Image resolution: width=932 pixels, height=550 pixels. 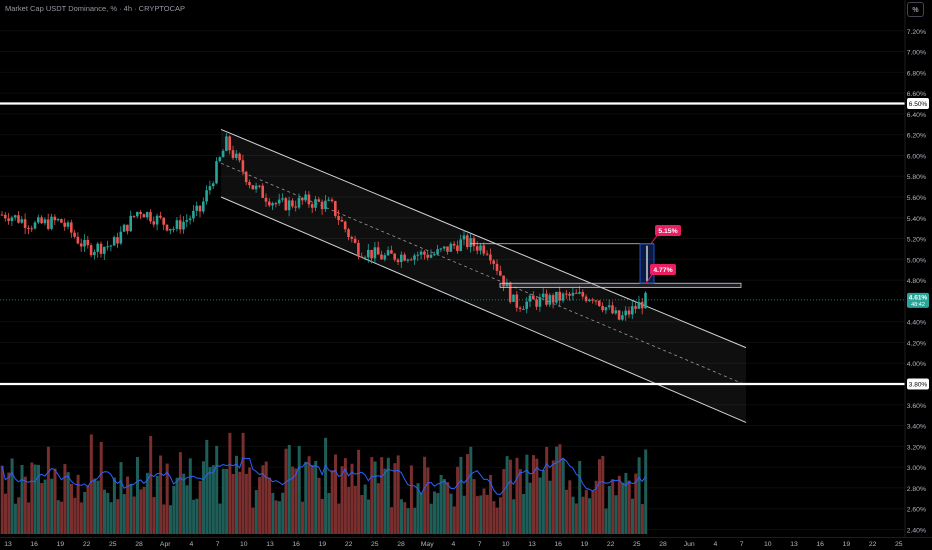 What do you see at coordinates (915, 9) in the screenshot?
I see `percent-scale-button: %` at bounding box center [915, 9].